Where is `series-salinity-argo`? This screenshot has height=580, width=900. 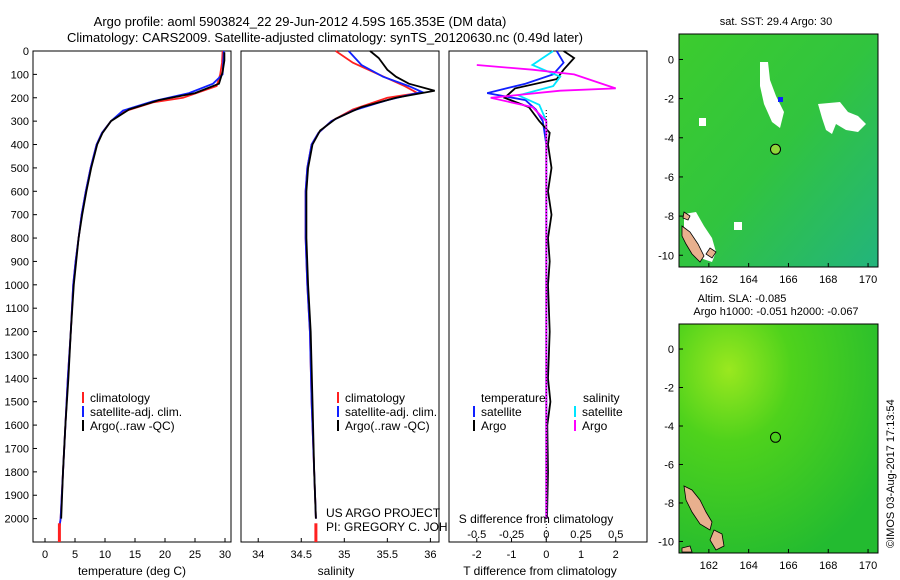
series-salinity-argo is located at coordinates (546, 291).